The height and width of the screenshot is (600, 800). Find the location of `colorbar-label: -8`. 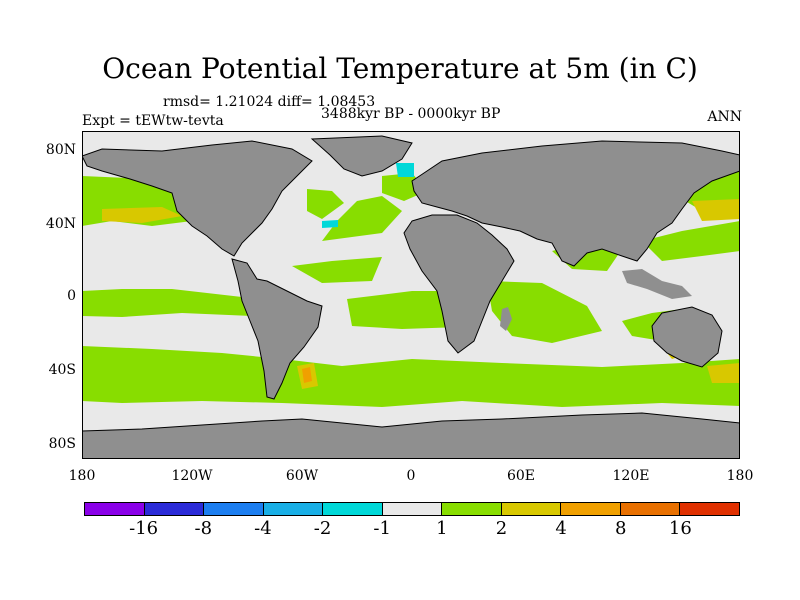

colorbar-label: -8 is located at coordinates (203, 528).